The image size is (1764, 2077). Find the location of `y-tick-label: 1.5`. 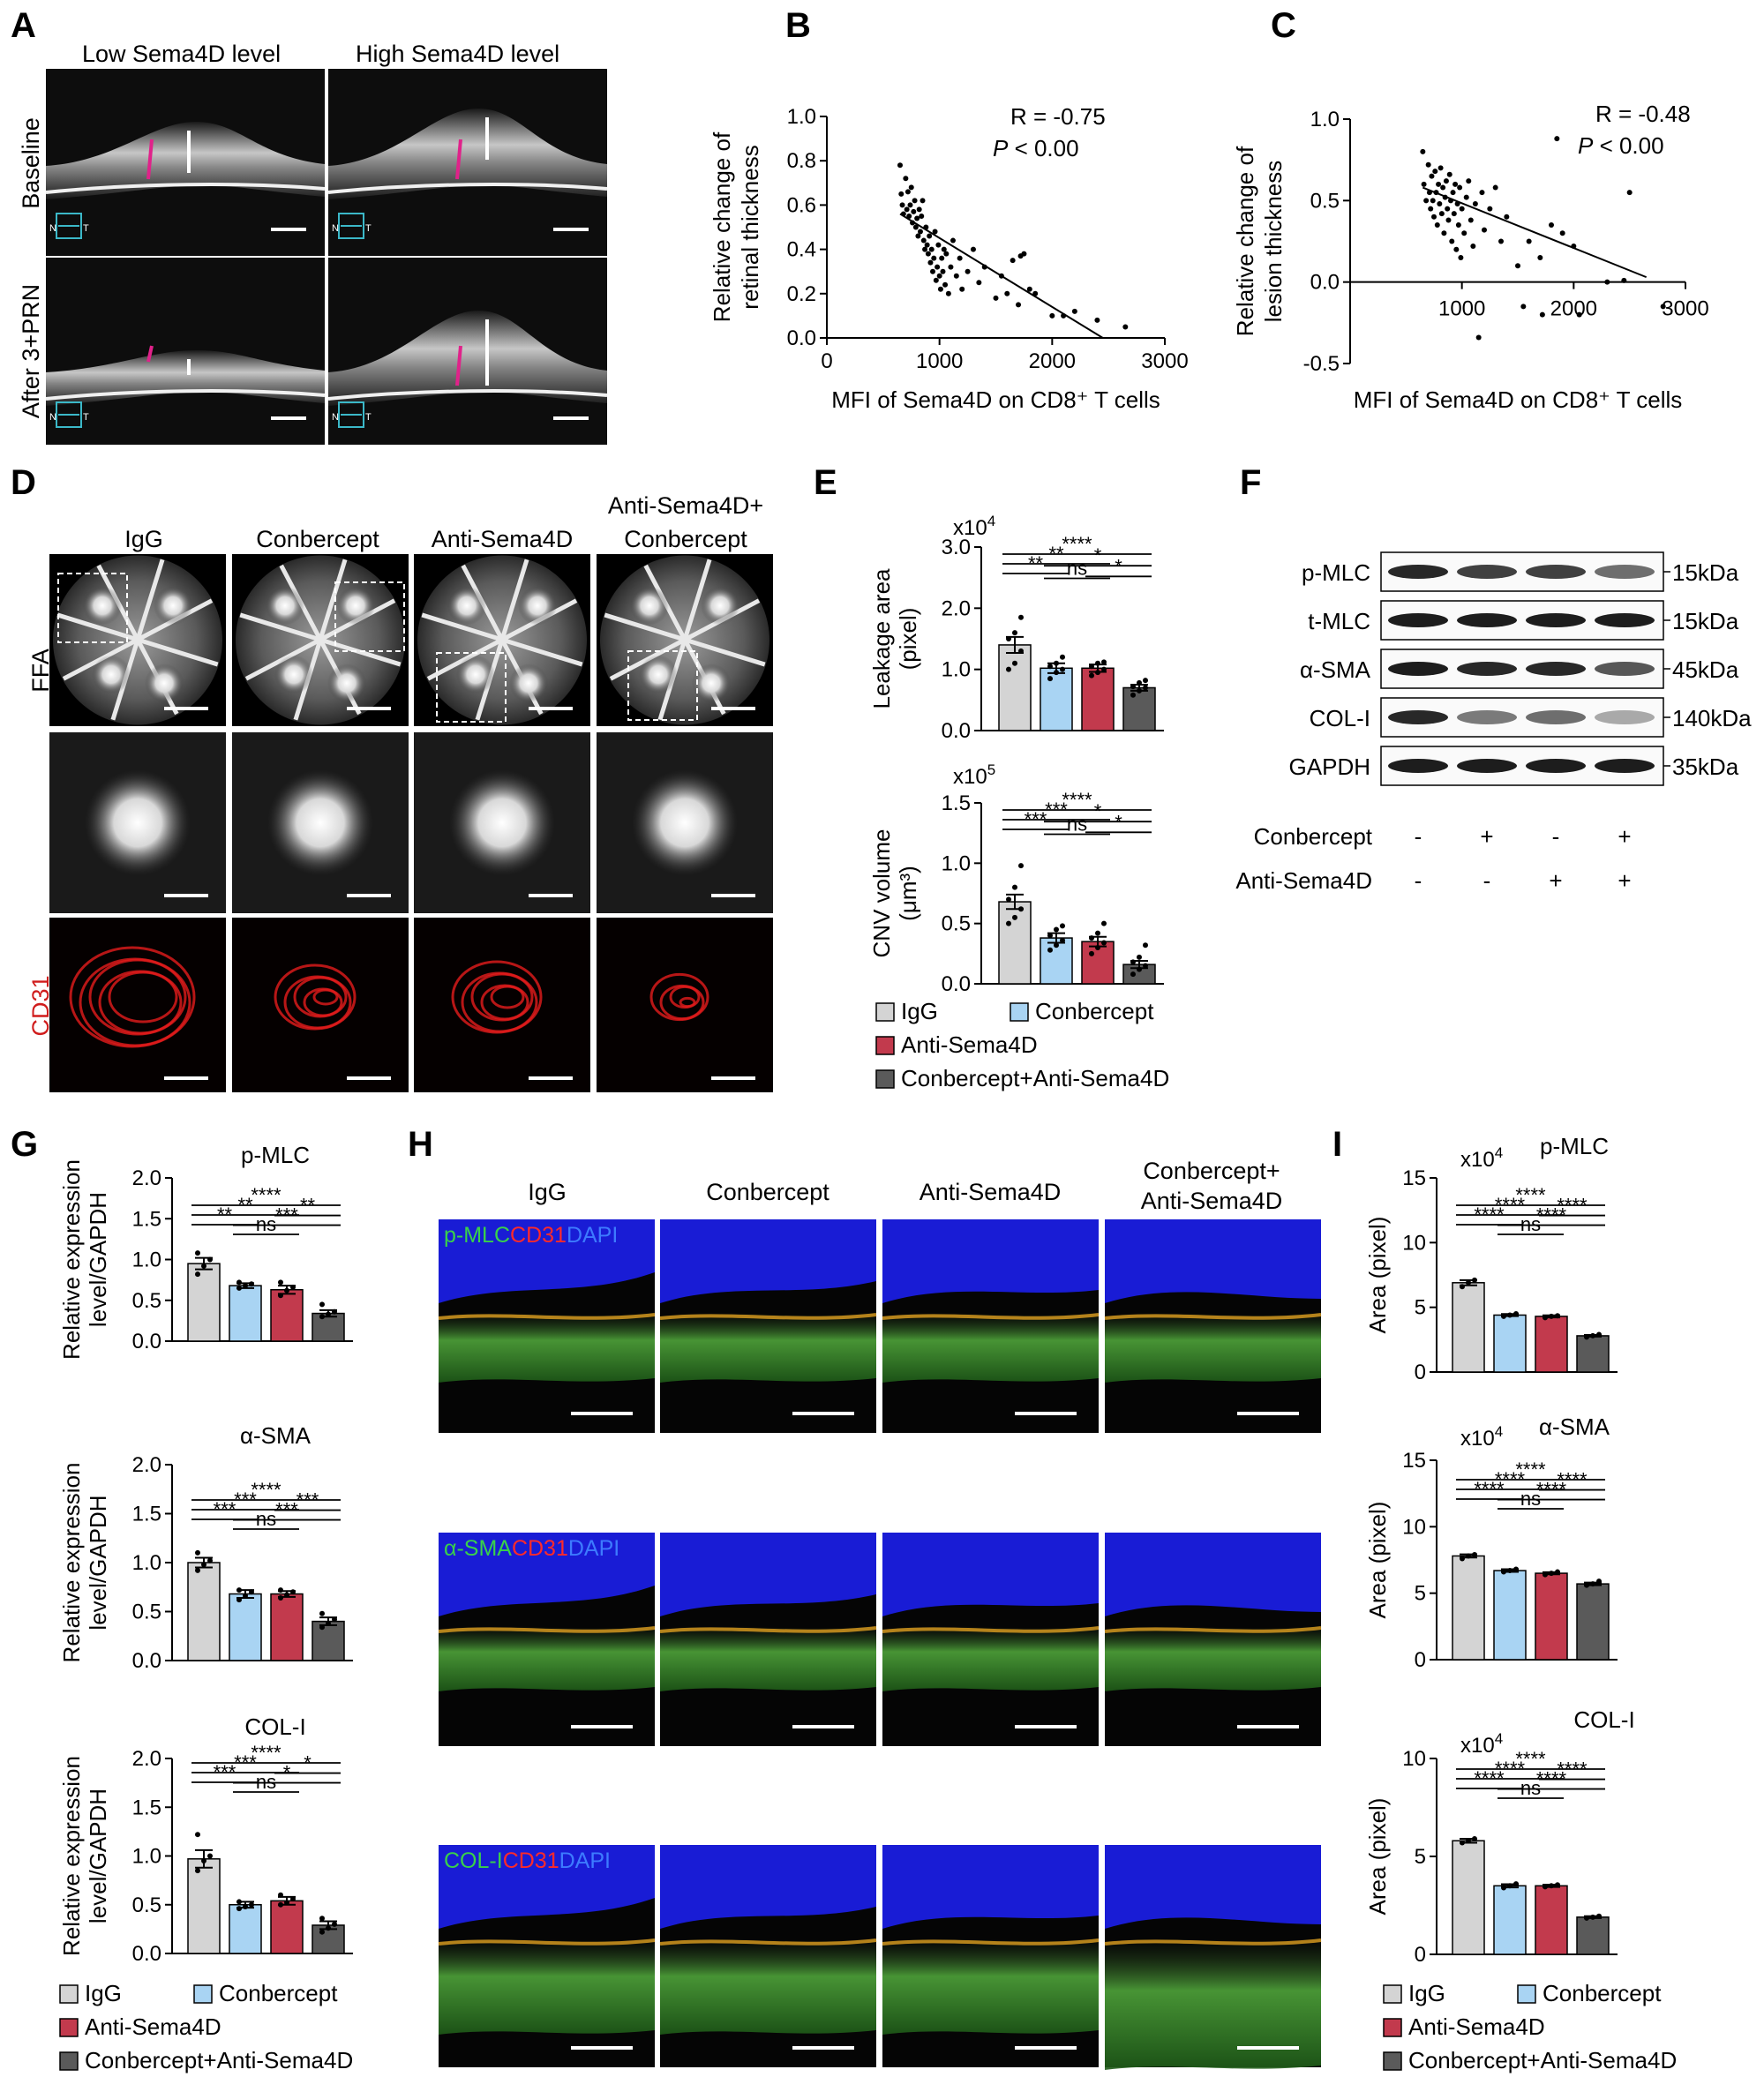

y-tick-label: 1.5 is located at coordinates (146, 1515).